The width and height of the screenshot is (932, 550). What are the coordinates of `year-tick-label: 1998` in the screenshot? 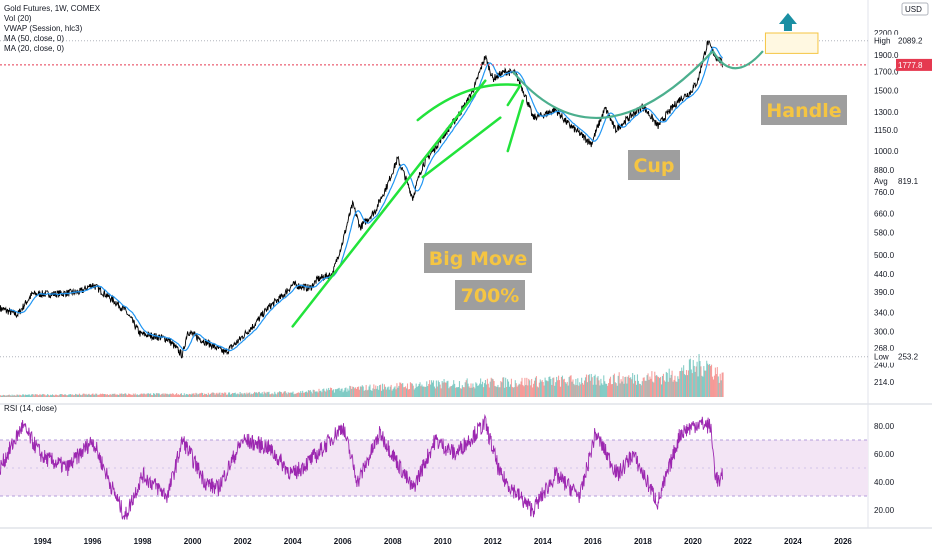 It's located at (143, 541).